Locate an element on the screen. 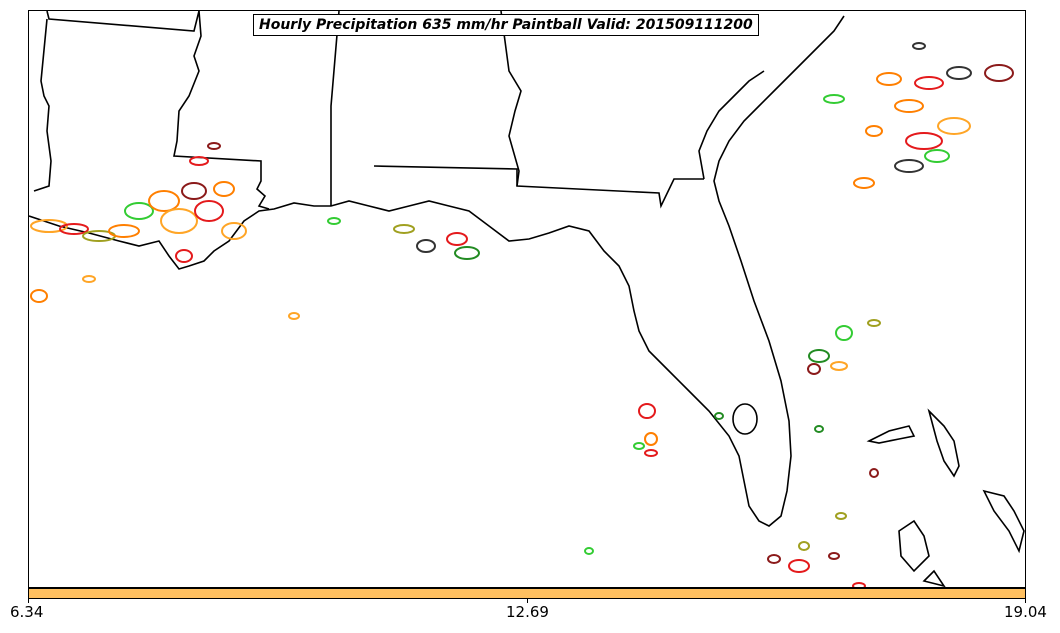 This screenshot has width=1060, height=633. island-cuba-north is located at coordinates (934, 578).